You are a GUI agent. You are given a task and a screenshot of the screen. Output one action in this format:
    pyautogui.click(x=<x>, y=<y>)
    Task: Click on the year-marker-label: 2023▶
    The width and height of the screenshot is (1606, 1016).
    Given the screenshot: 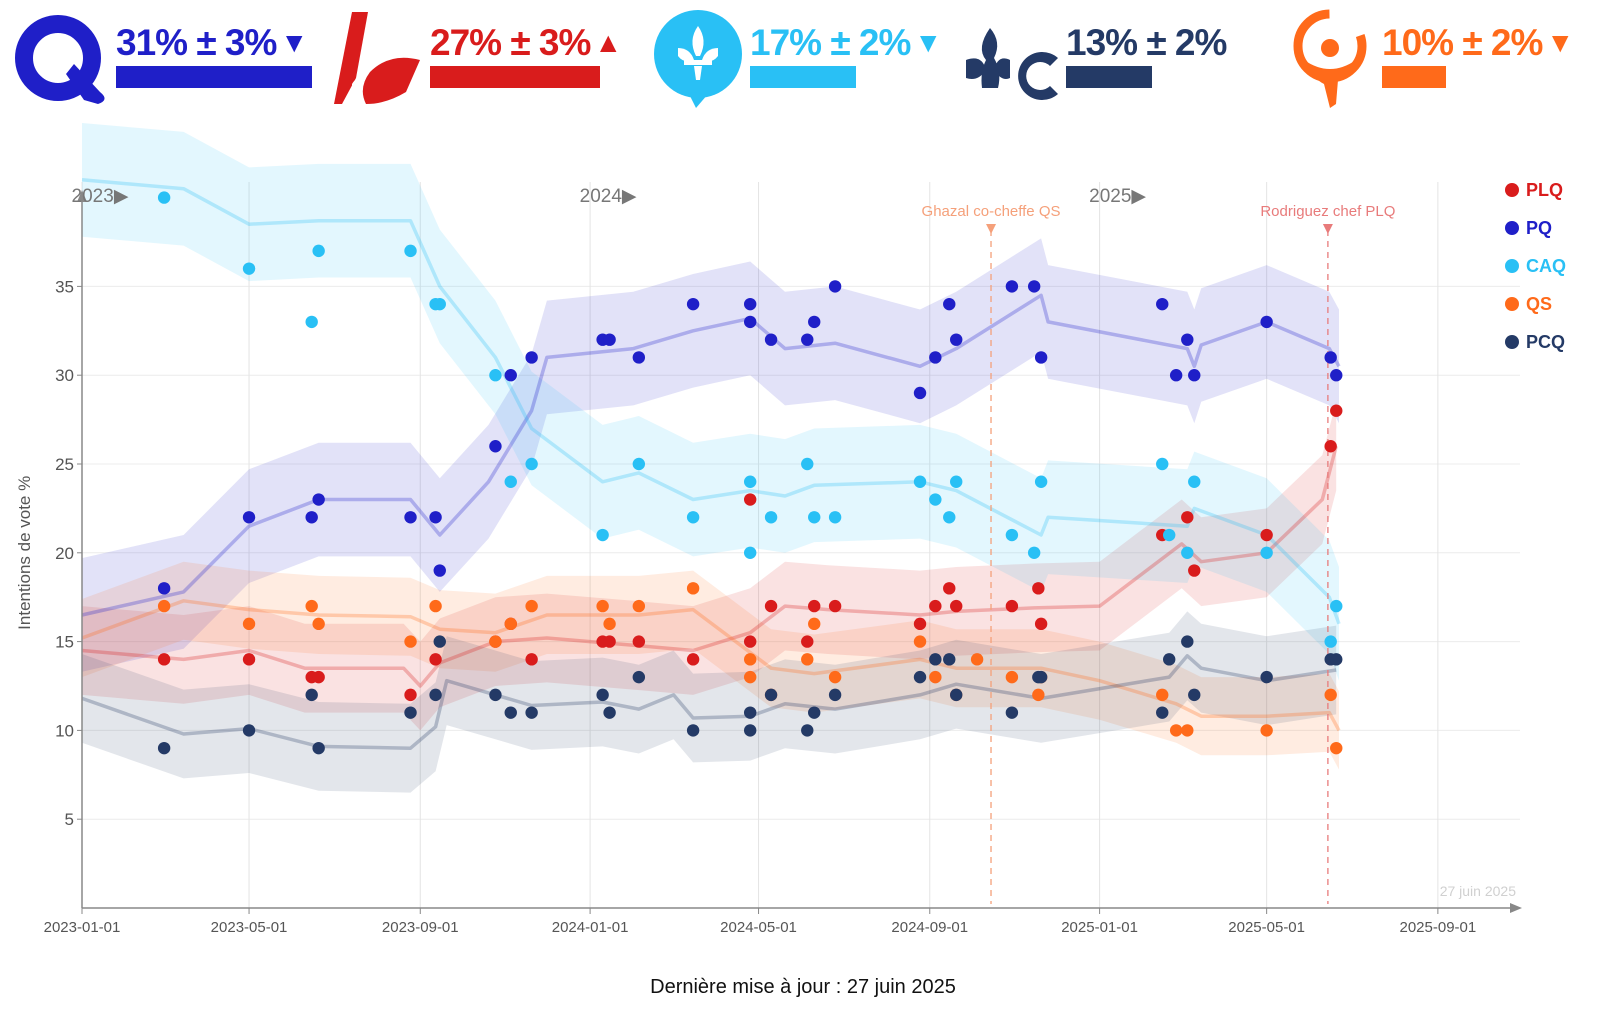 What is the action you would take?
    pyautogui.click(x=100, y=196)
    